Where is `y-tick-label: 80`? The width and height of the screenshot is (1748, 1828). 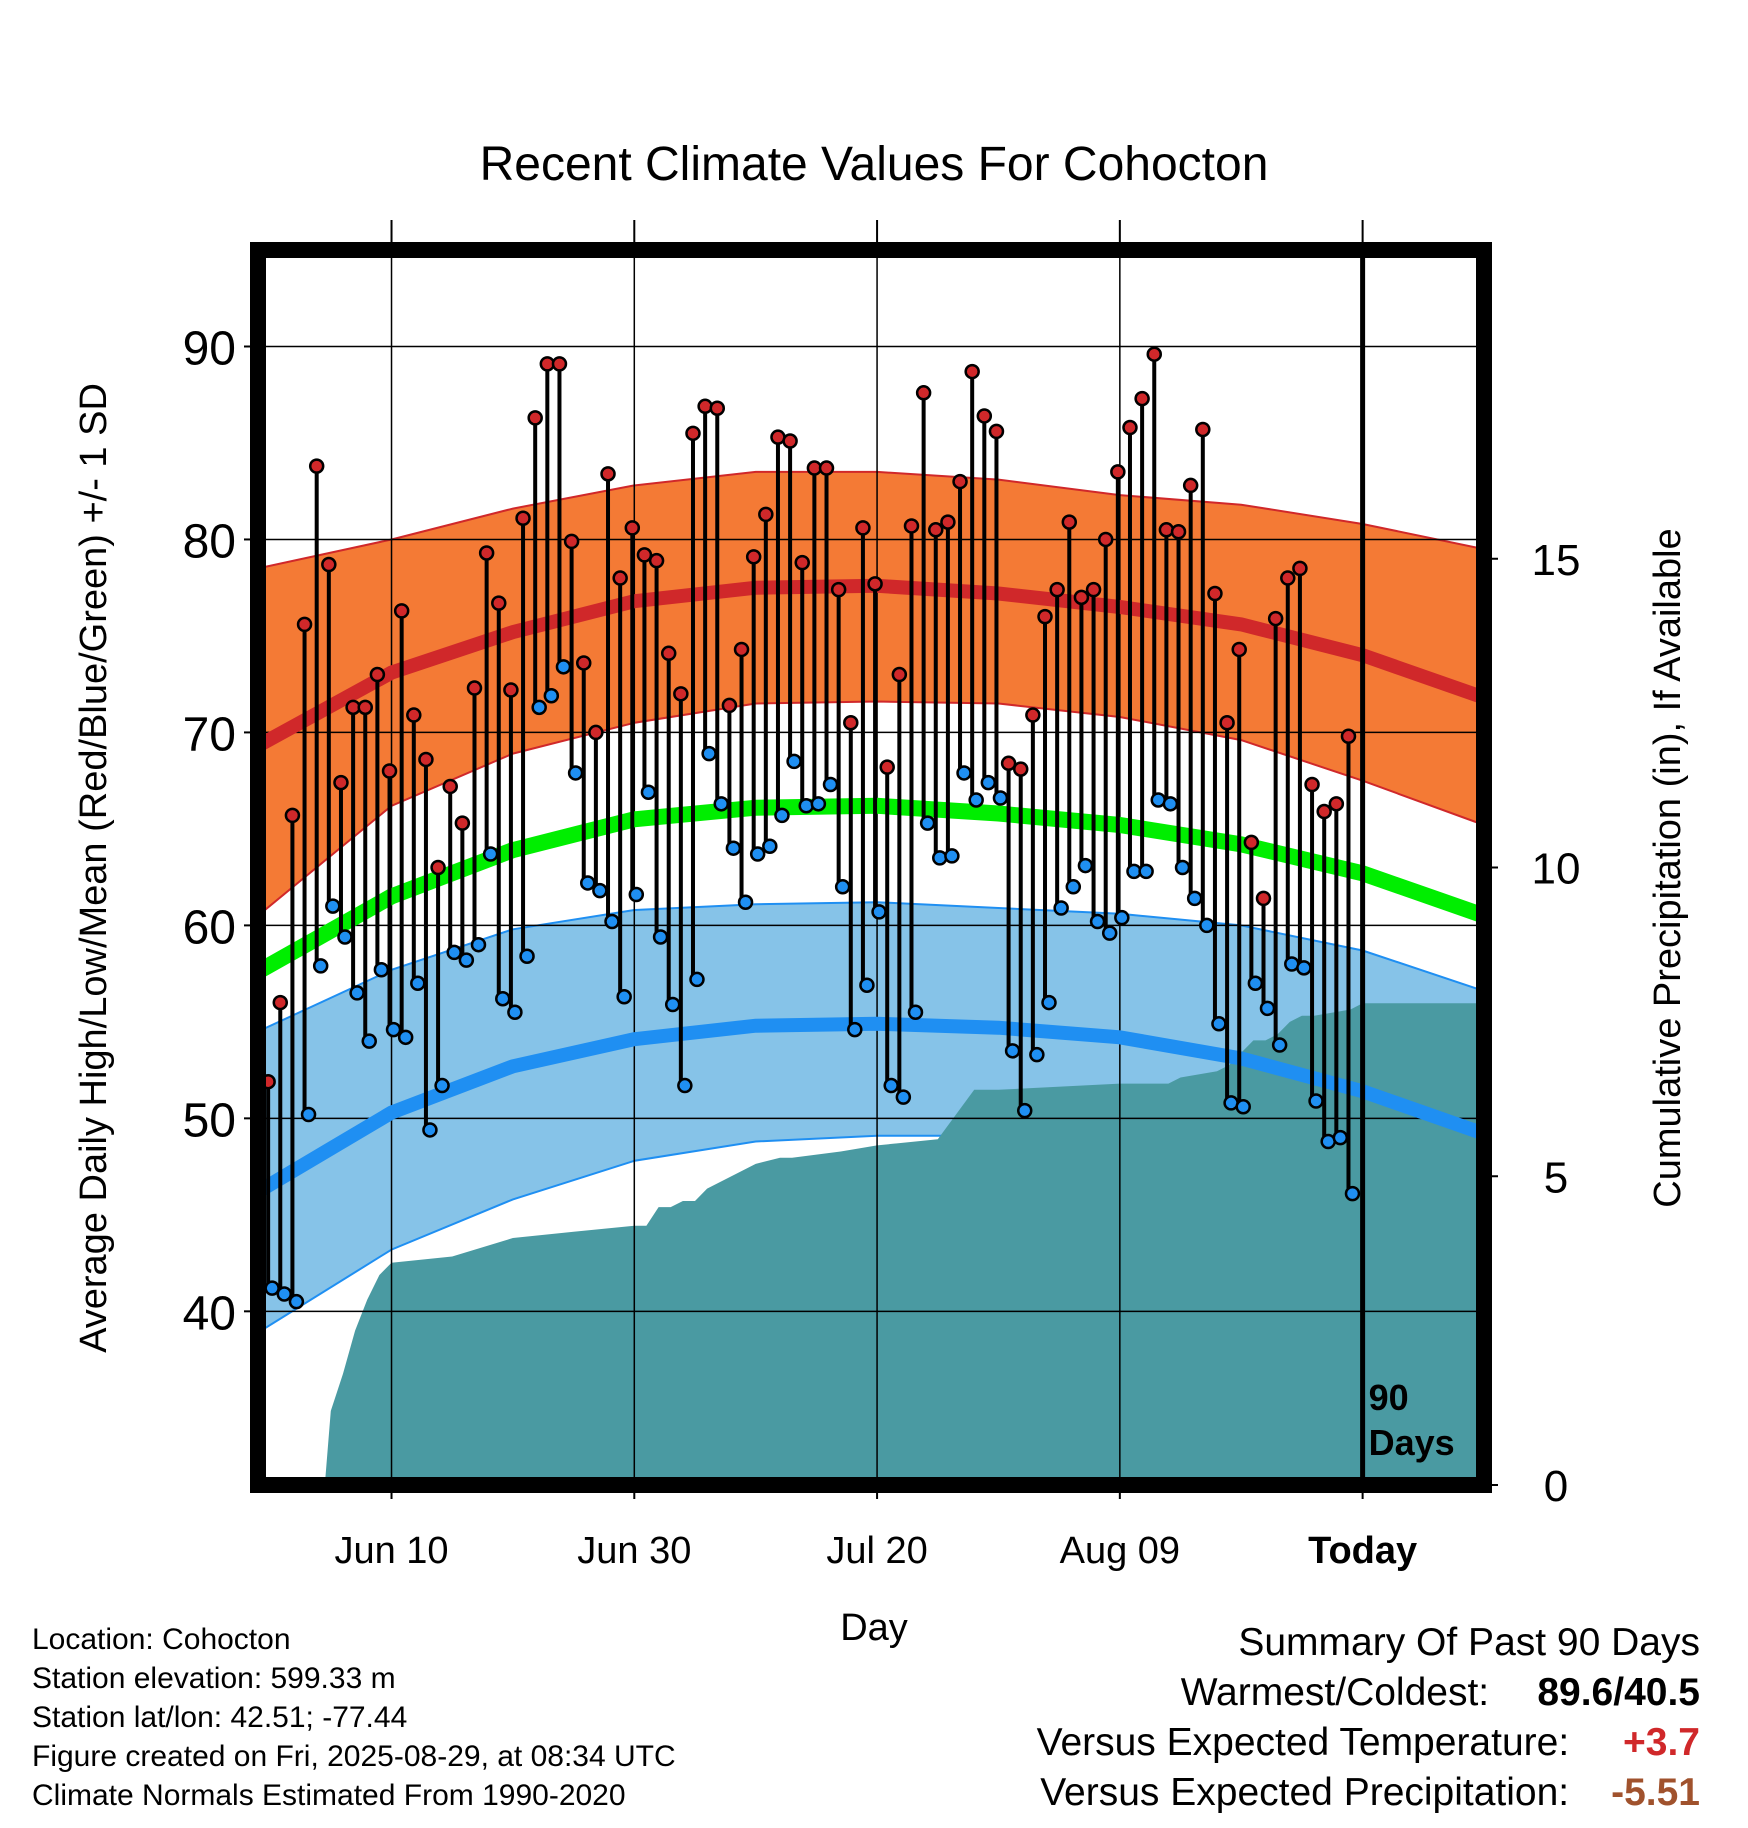 y-tick-label: 80 is located at coordinates (209, 541).